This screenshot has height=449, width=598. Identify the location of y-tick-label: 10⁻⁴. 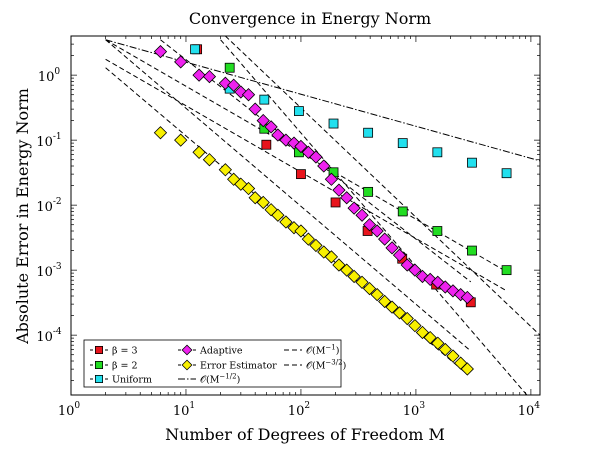
(49, 336).